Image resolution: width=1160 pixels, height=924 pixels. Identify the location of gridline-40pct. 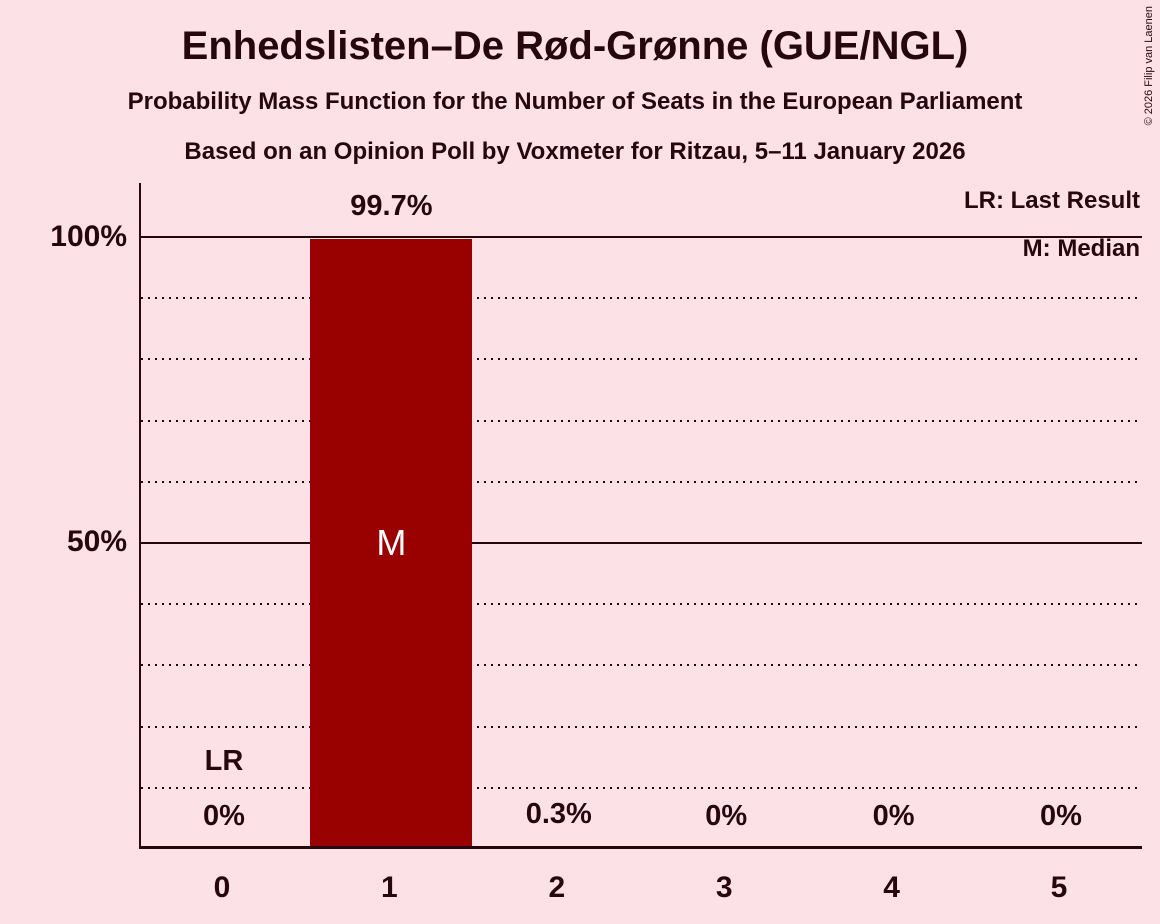
(641, 604).